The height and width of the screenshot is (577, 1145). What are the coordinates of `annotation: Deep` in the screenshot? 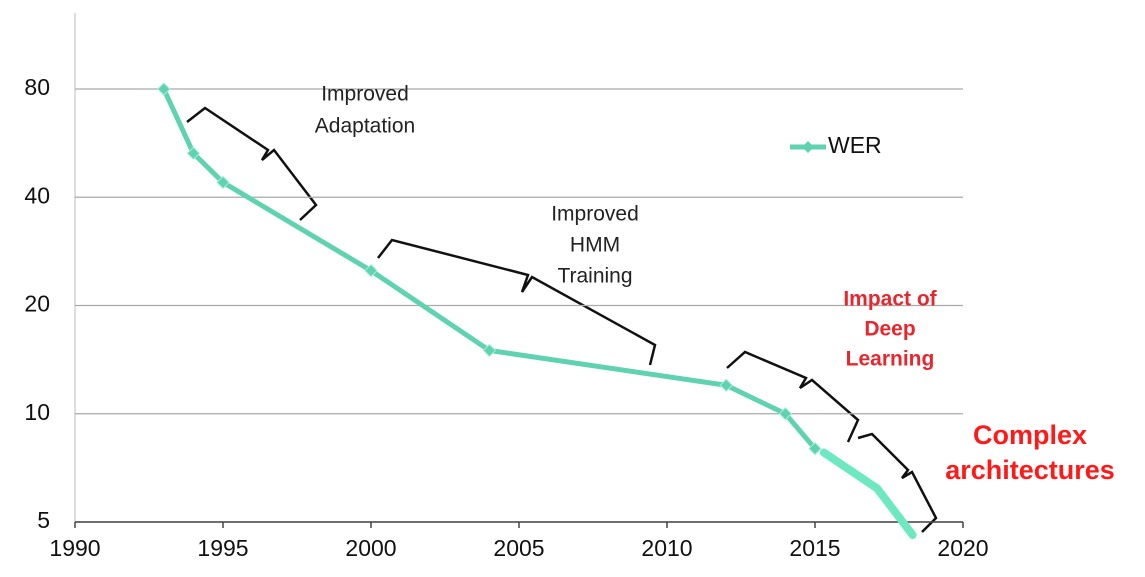 It's located at (889, 329).